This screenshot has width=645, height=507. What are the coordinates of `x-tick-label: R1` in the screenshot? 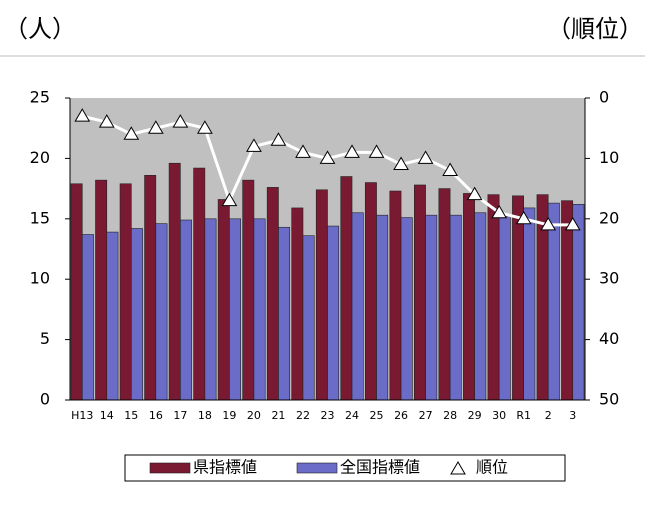 It's located at (523, 415).